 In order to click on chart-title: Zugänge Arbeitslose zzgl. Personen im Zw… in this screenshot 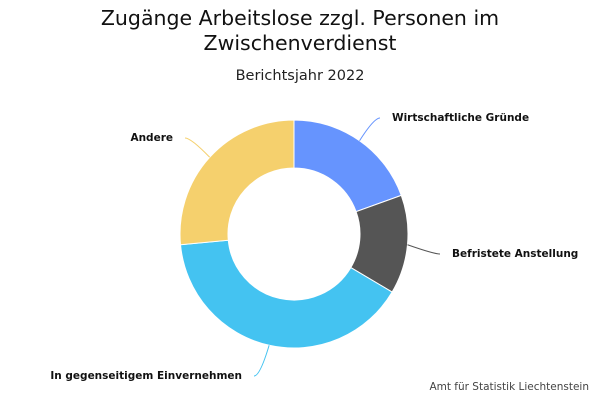, I will do `click(300, 31)`.